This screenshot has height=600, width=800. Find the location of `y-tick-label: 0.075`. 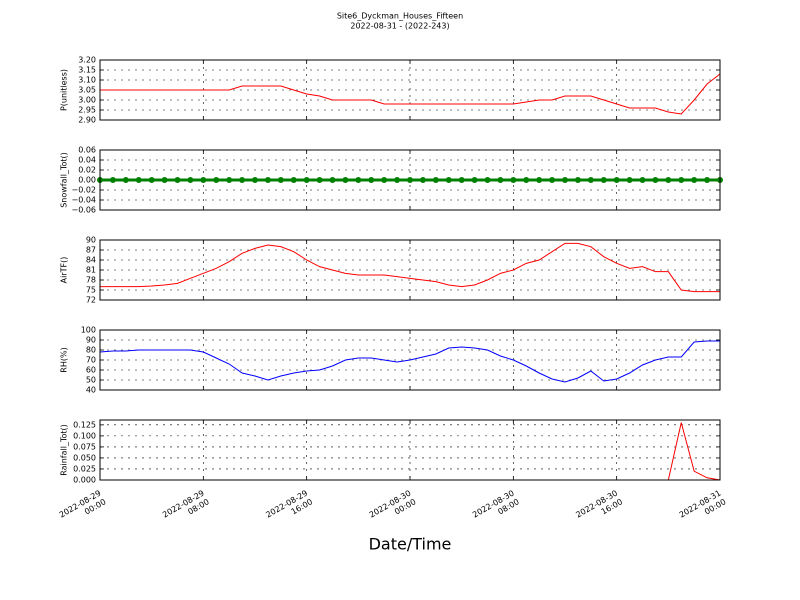

y-tick-label: 0.075 is located at coordinates (84, 446).